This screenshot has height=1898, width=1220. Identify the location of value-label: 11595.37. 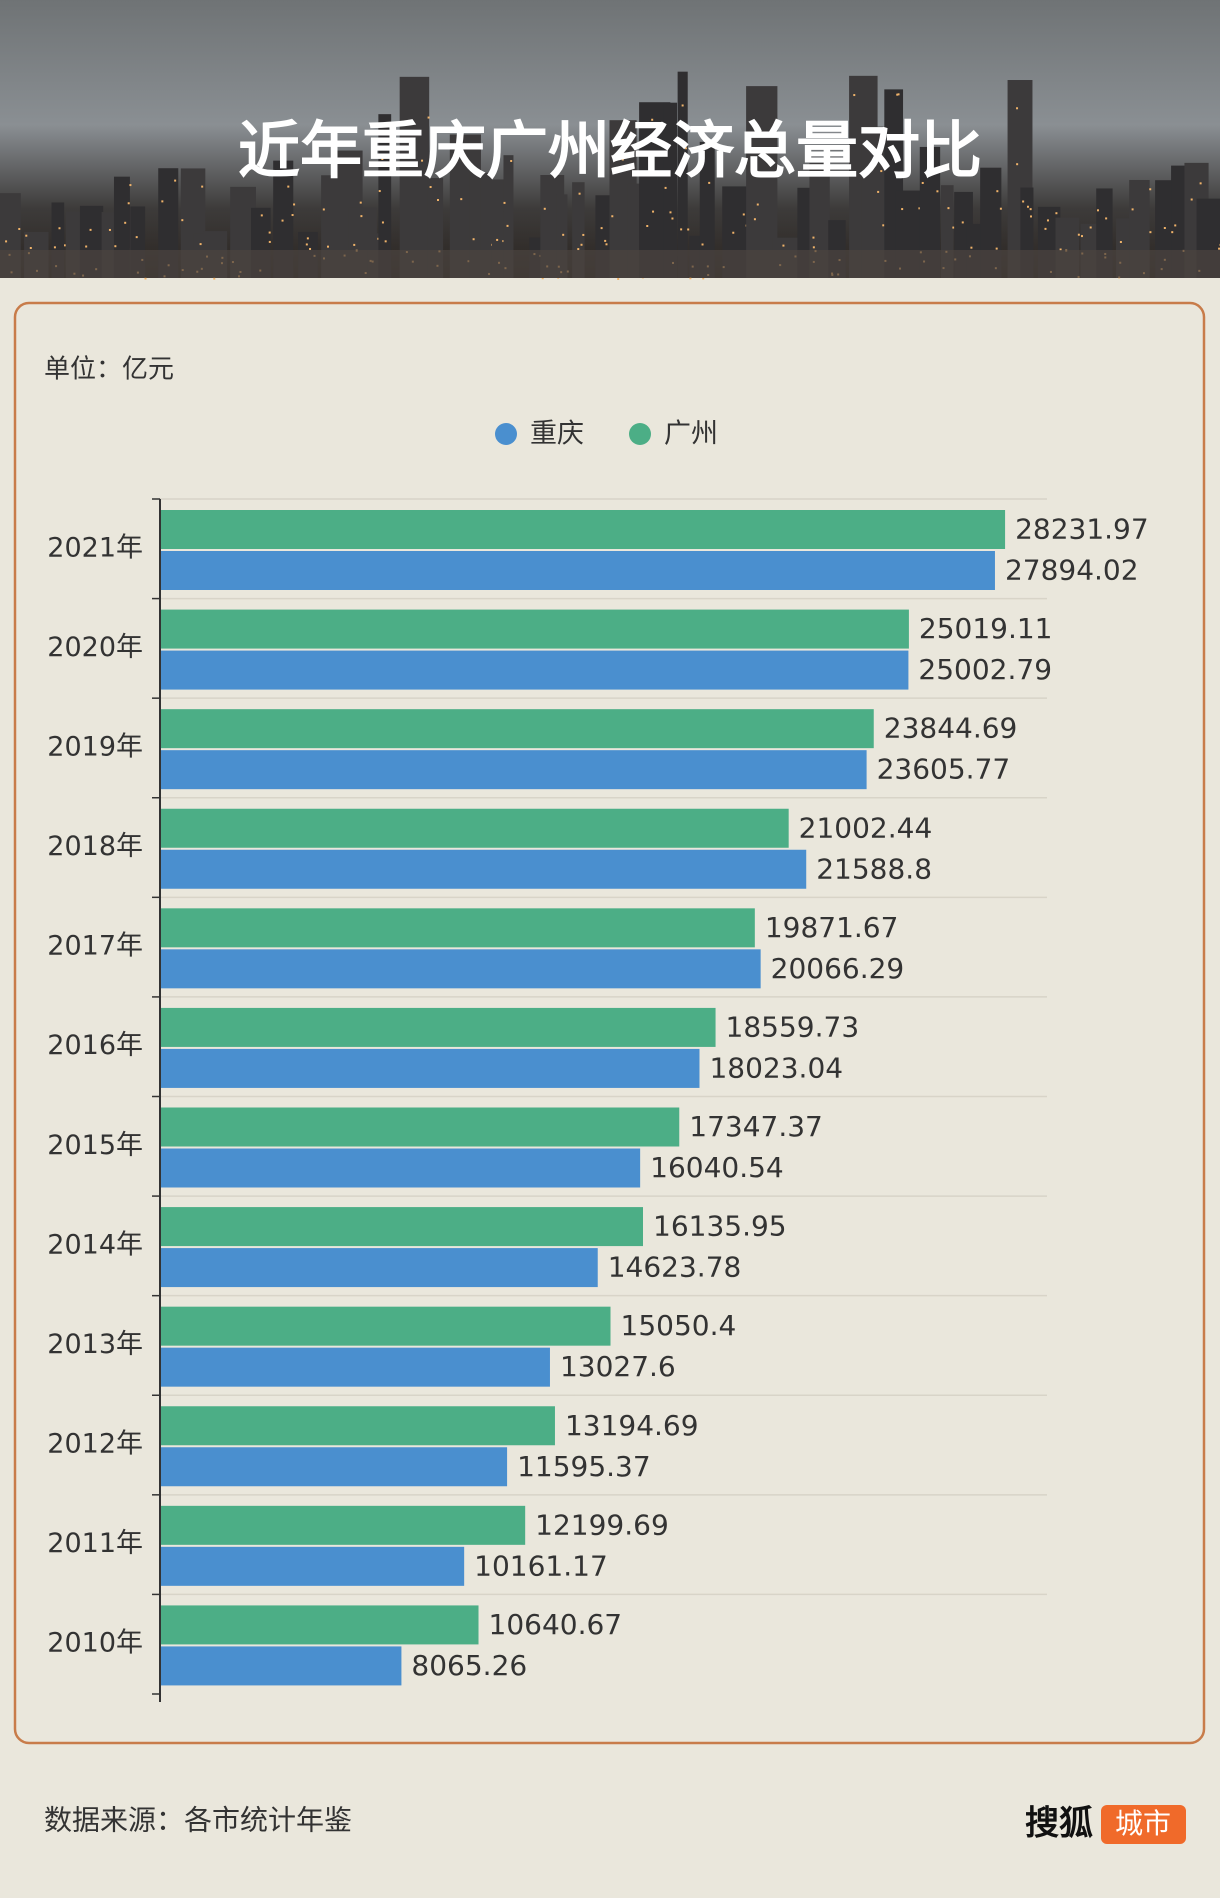
(584, 1466).